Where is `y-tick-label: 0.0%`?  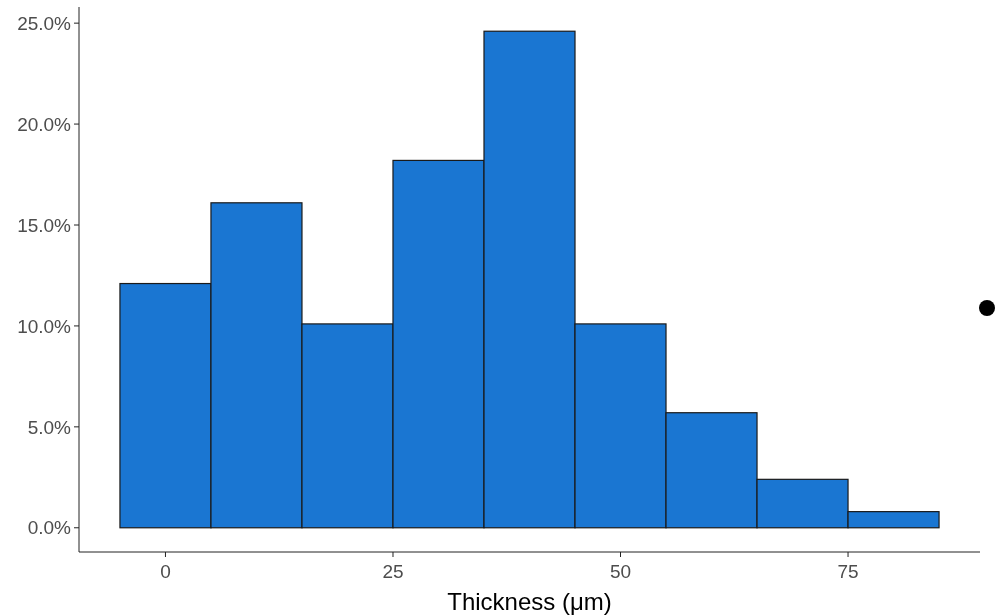 y-tick-label: 0.0% is located at coordinates (49, 528).